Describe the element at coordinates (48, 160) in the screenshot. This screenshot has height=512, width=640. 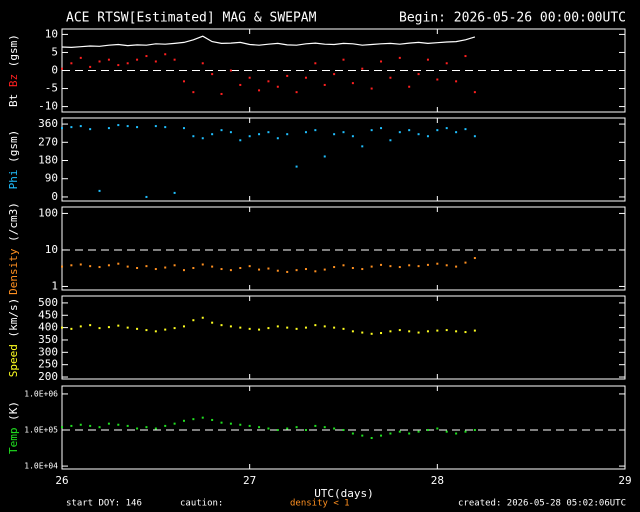
I see `y-tick-label: 180` at that location.